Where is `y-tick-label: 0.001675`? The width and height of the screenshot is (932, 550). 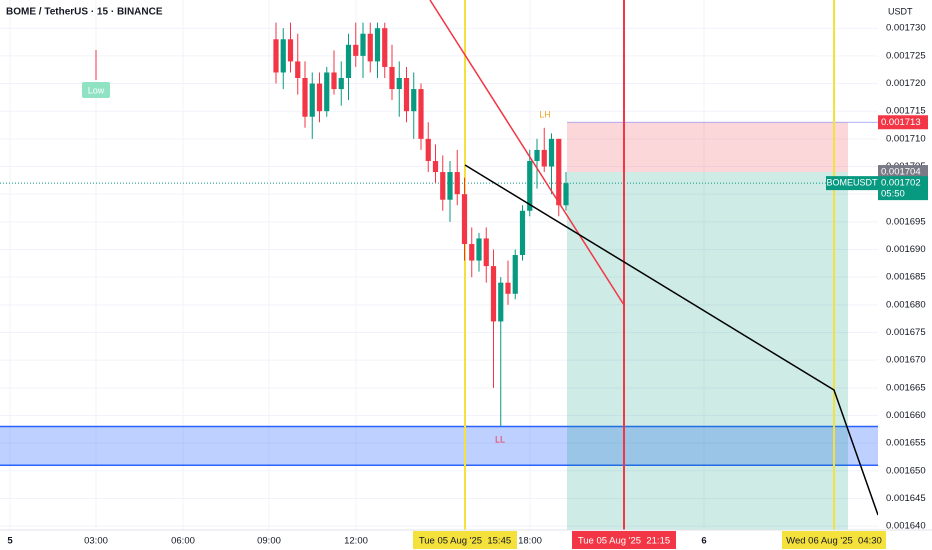
y-tick-label: 0.001675 is located at coordinates (906, 332).